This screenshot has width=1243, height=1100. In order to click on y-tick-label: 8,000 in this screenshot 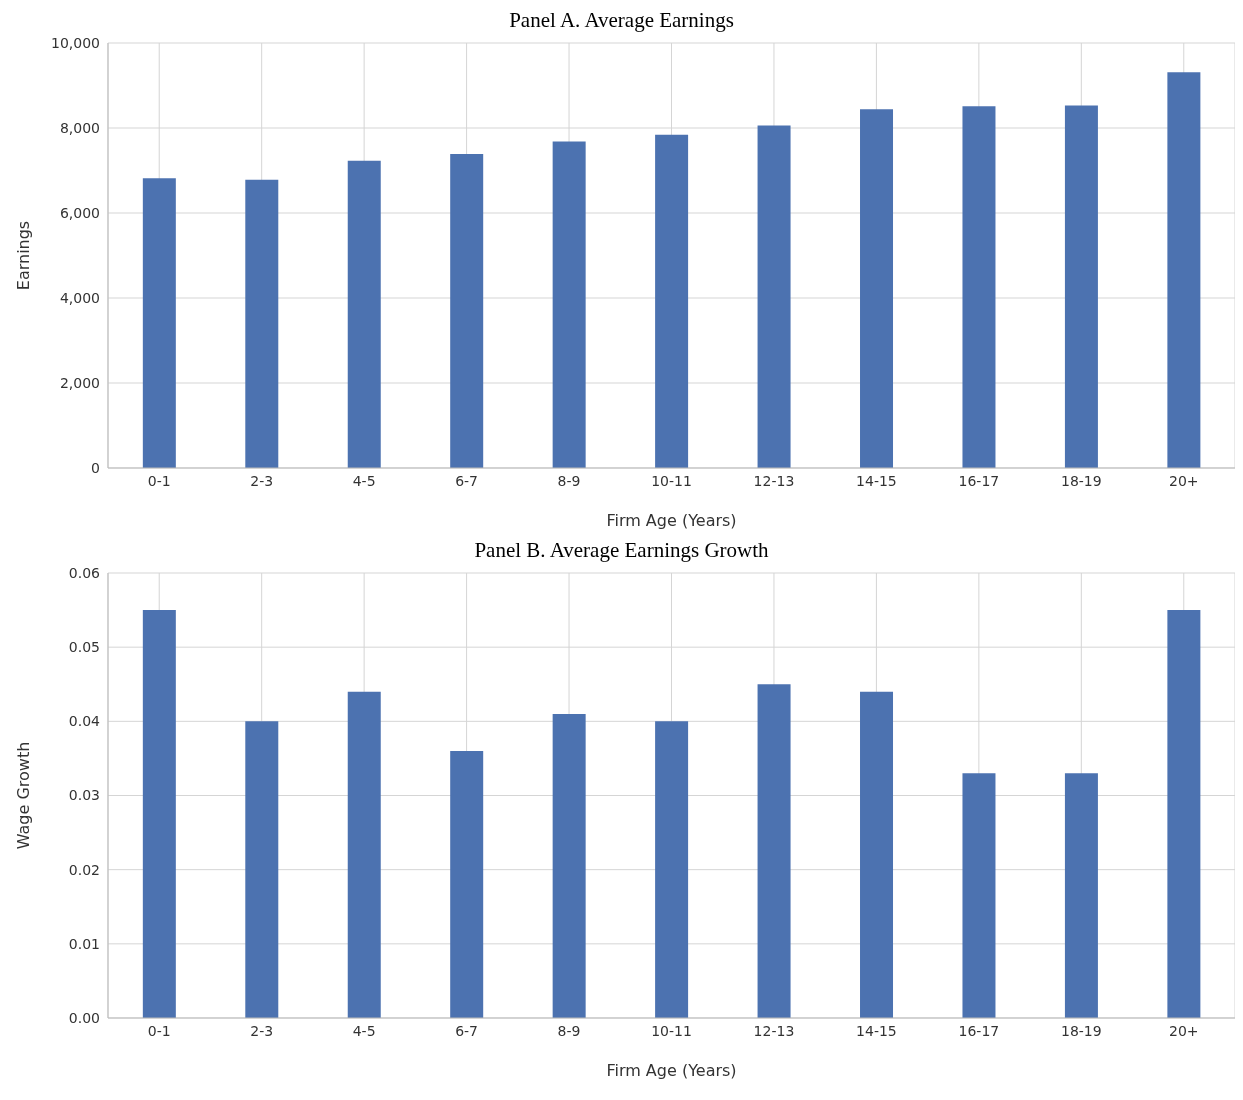, I will do `click(79, 127)`.